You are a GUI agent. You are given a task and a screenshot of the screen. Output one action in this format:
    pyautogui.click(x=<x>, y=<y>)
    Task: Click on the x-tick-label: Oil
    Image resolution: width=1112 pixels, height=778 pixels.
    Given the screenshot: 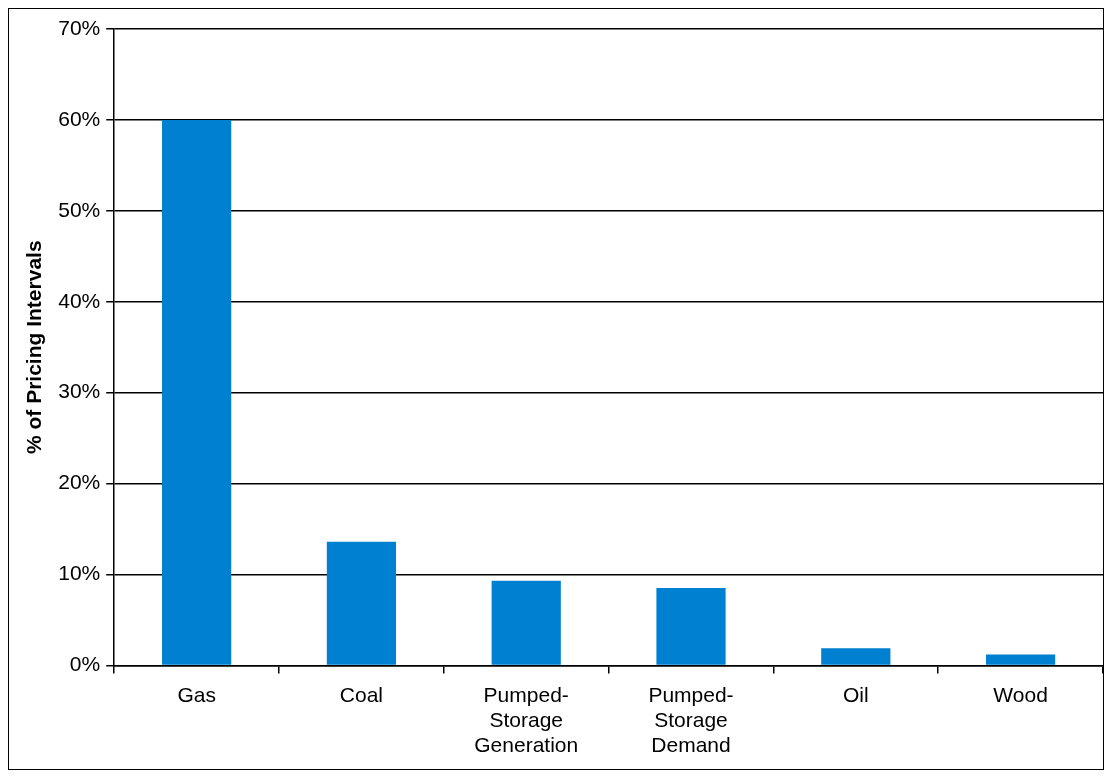 What is the action you would take?
    pyautogui.click(x=855, y=694)
    